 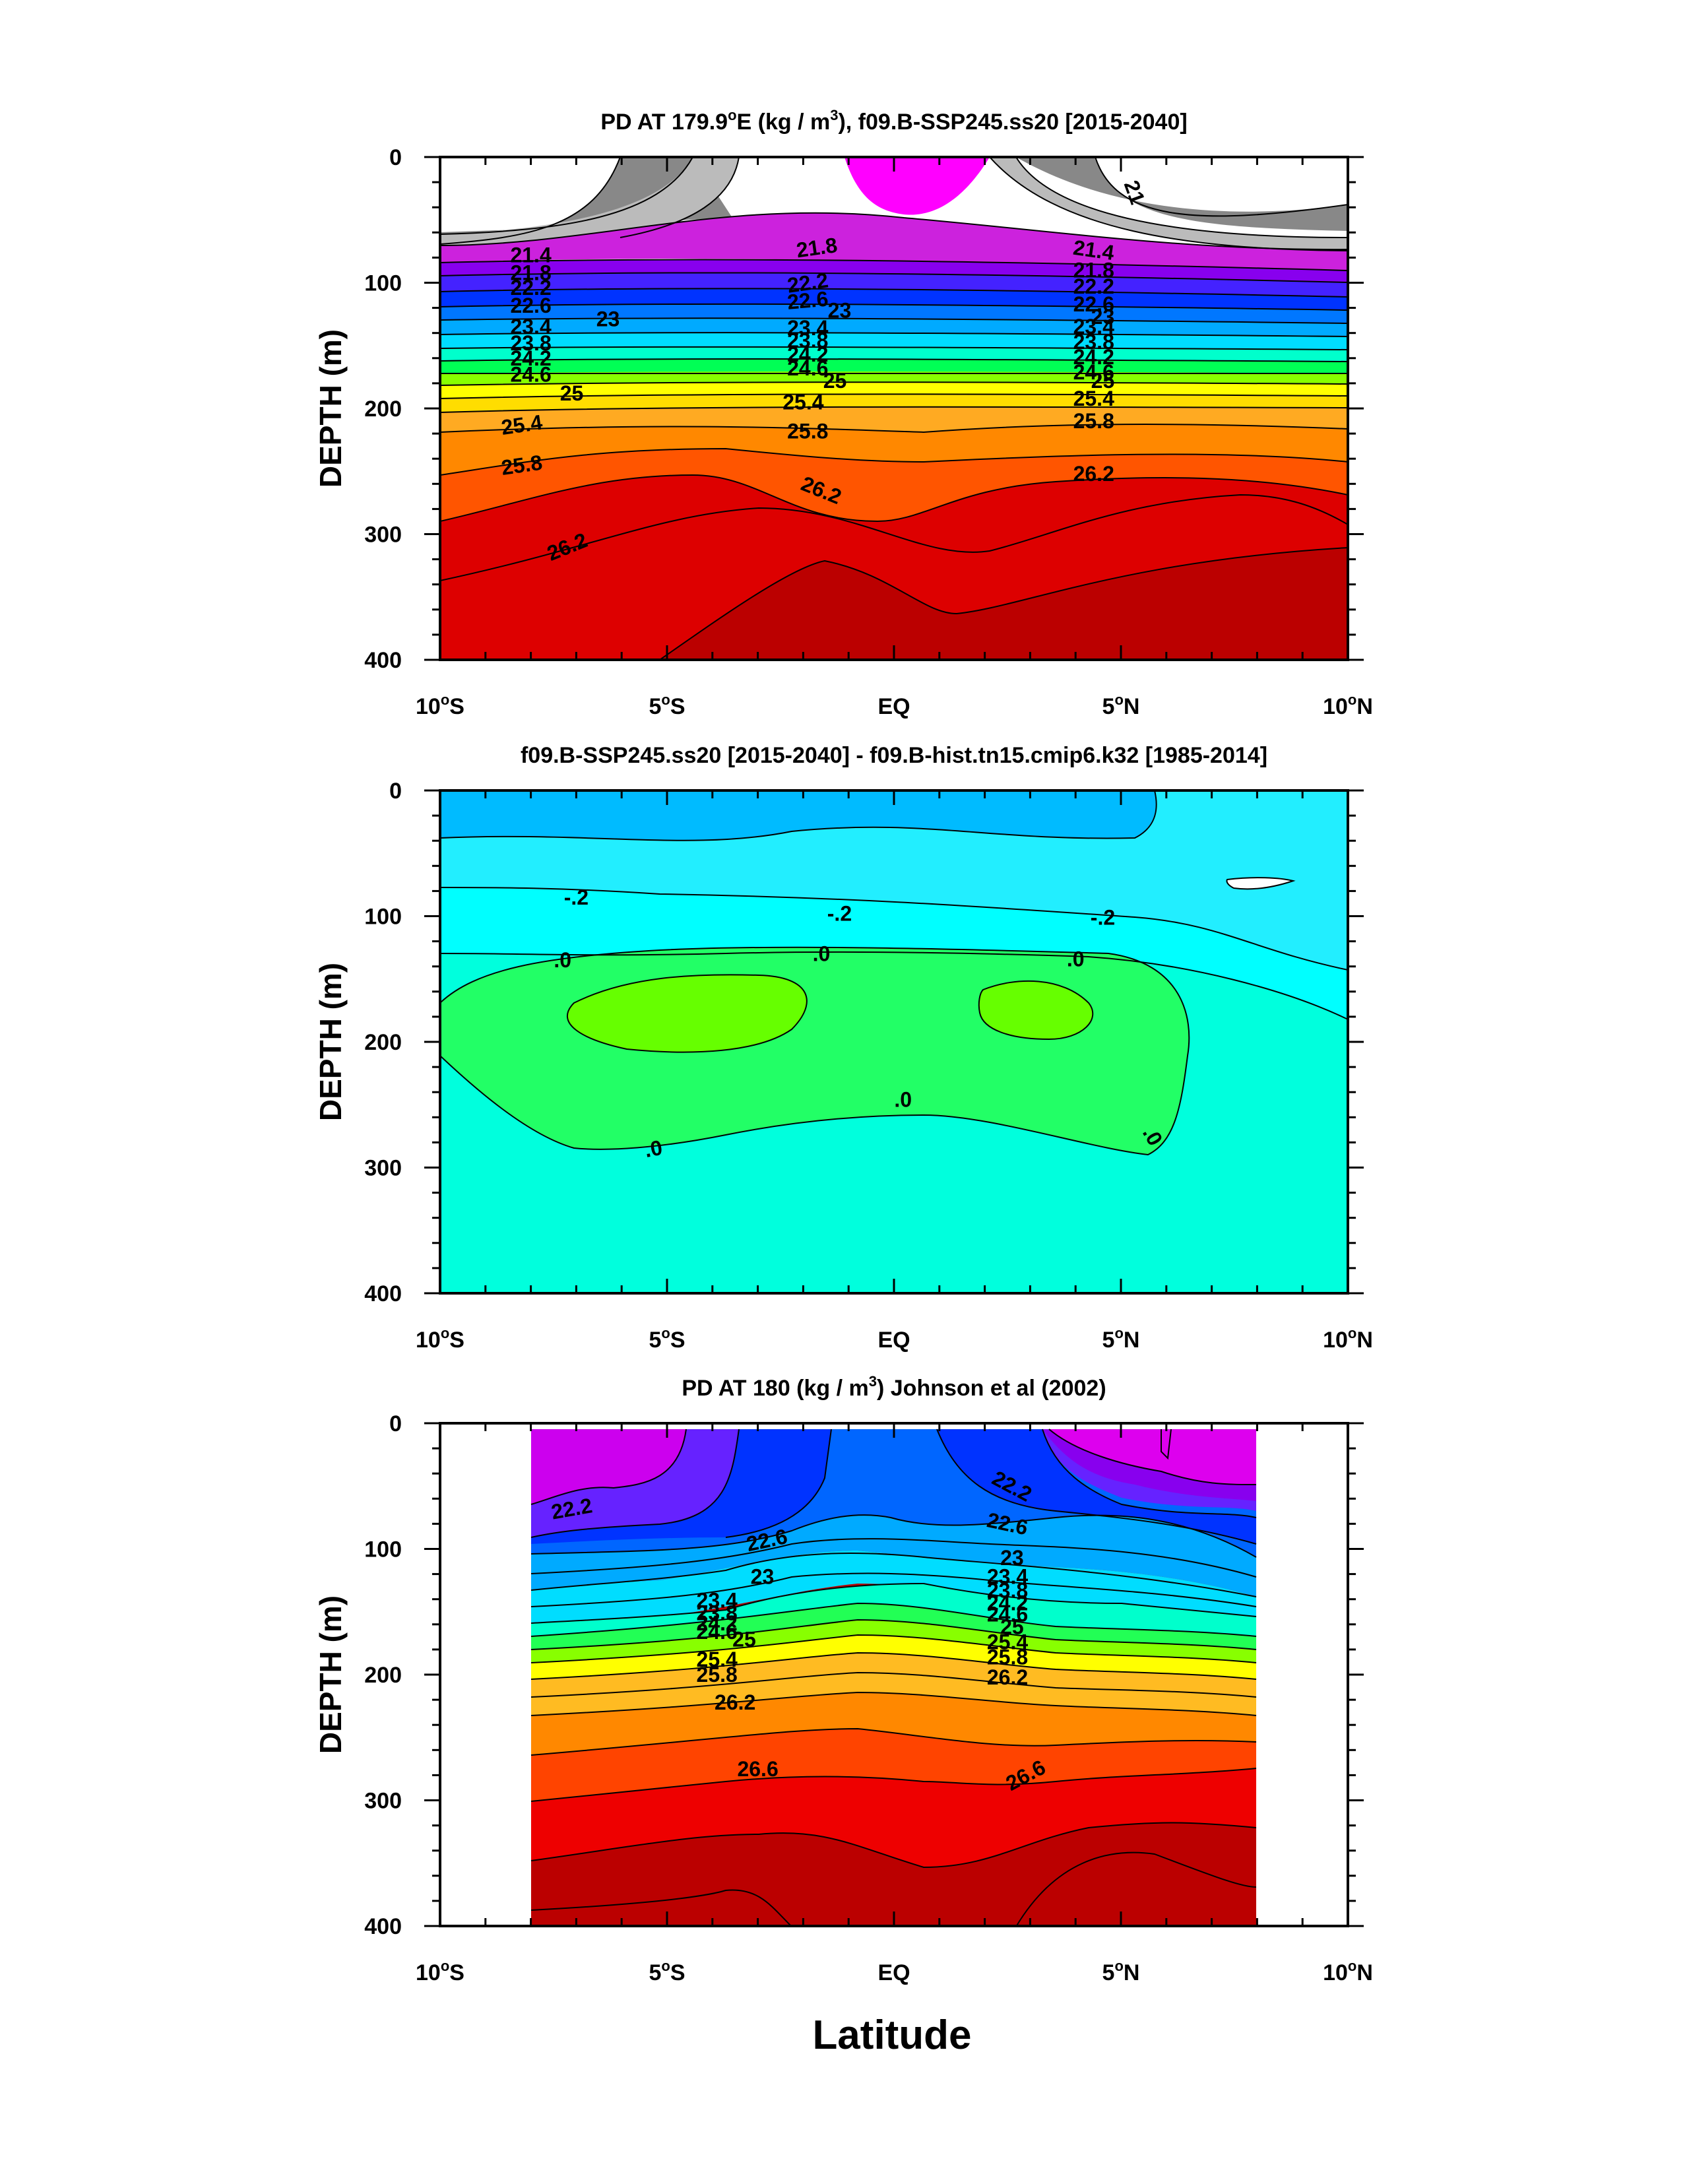 What do you see at coordinates (894, 1041) in the screenshot?
I see `panel-2: -.2-.2 -.2.0.0.0.0.0.0` at bounding box center [894, 1041].